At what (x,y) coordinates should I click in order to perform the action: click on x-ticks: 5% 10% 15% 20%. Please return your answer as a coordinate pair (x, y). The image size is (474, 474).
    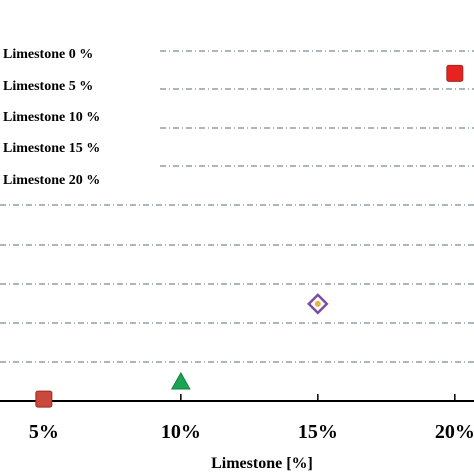
    Looking at the image, I should click on (251, 418).